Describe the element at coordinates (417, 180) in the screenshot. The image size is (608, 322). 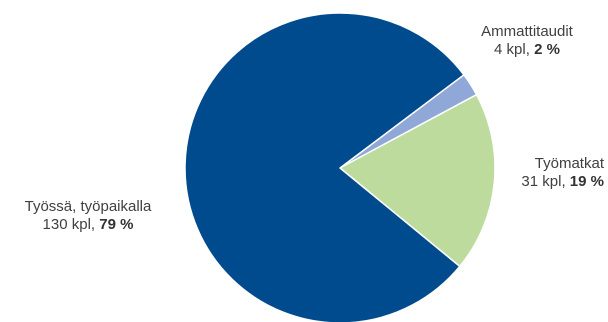
I see `slice-tyomatkat` at that location.